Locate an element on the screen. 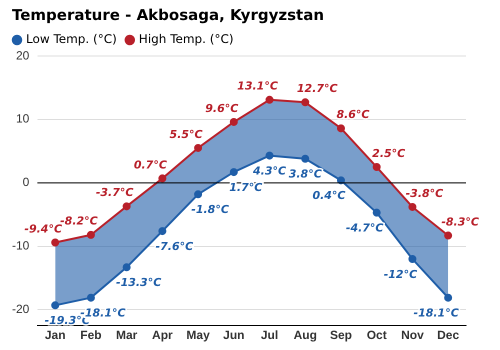 The image size is (500, 350). data-label: 4.3°C is located at coordinates (269, 171).